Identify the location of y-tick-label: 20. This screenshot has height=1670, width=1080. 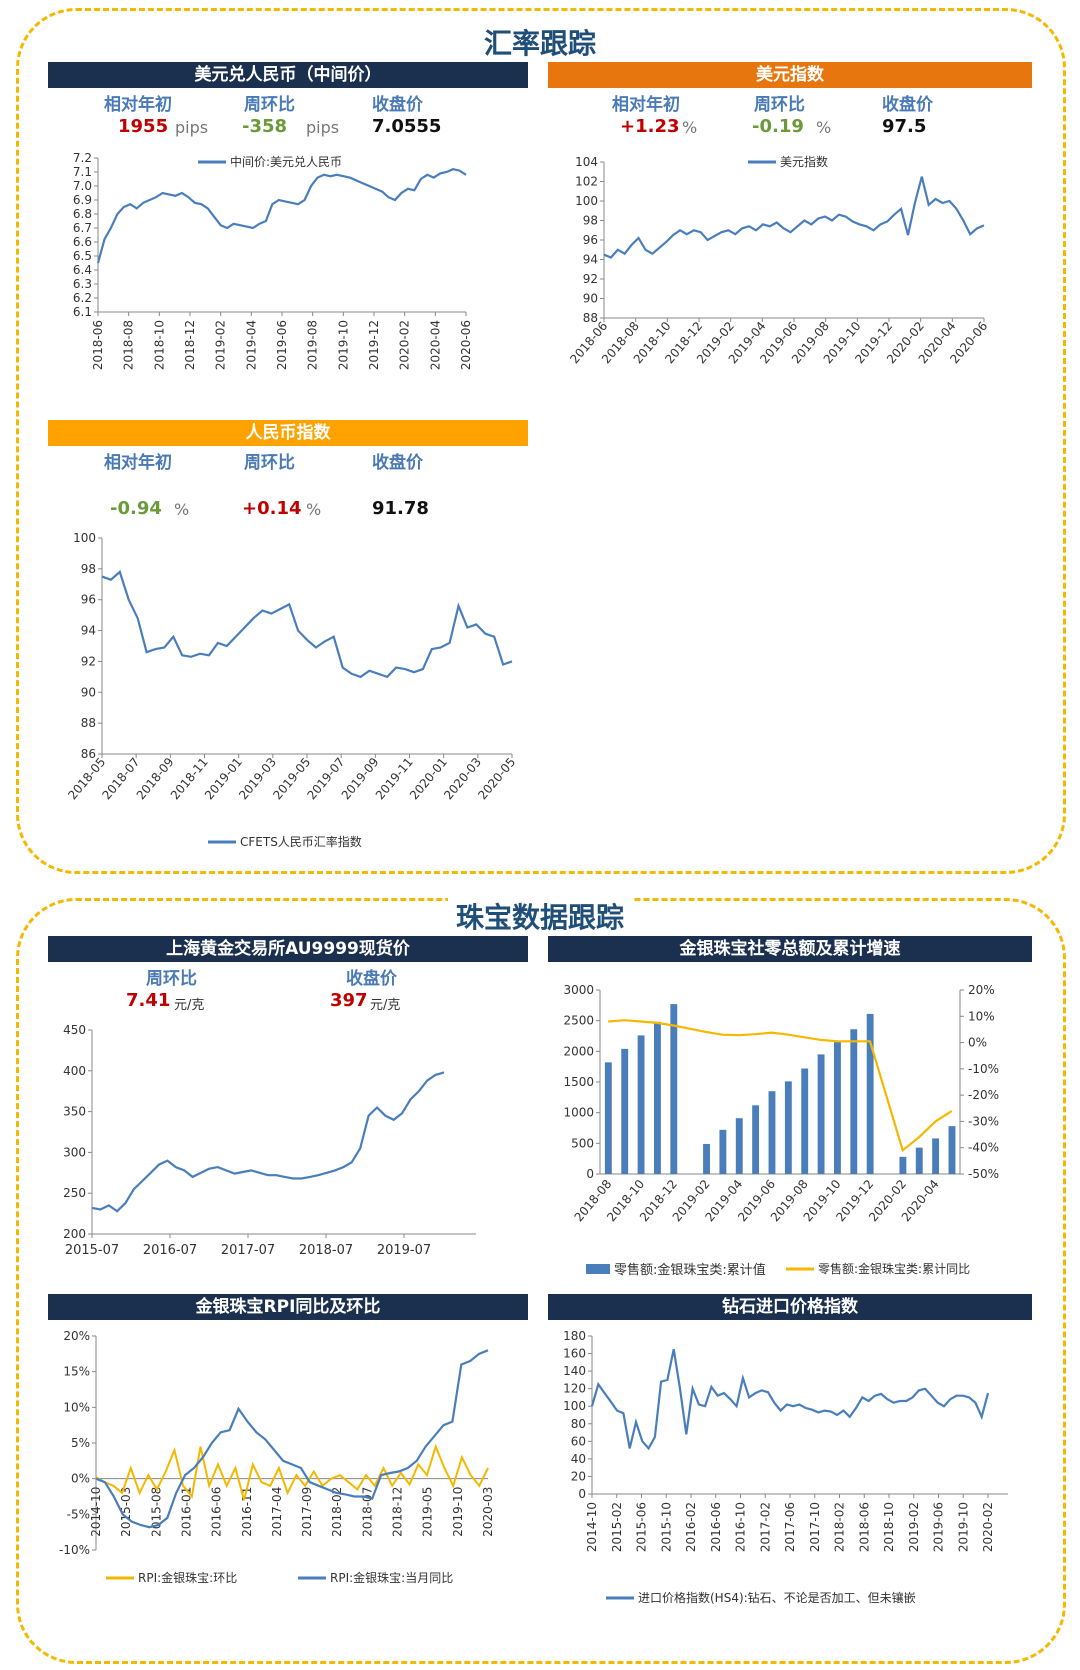
(578, 1476).